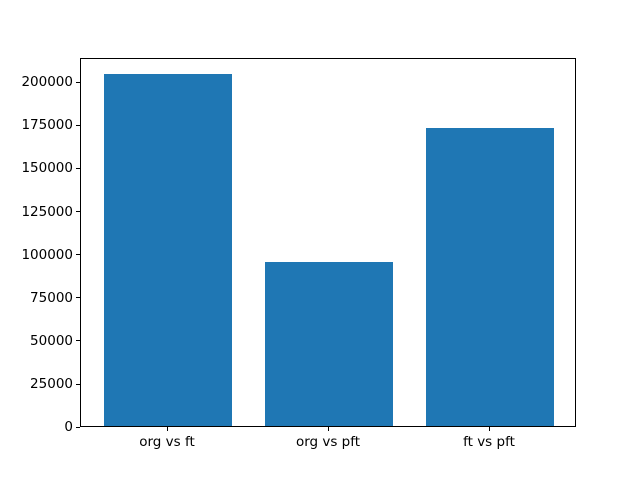 This screenshot has width=640, height=480. Describe the element at coordinates (51, 384) in the screenshot. I see `y-tick-label: 25000` at that location.